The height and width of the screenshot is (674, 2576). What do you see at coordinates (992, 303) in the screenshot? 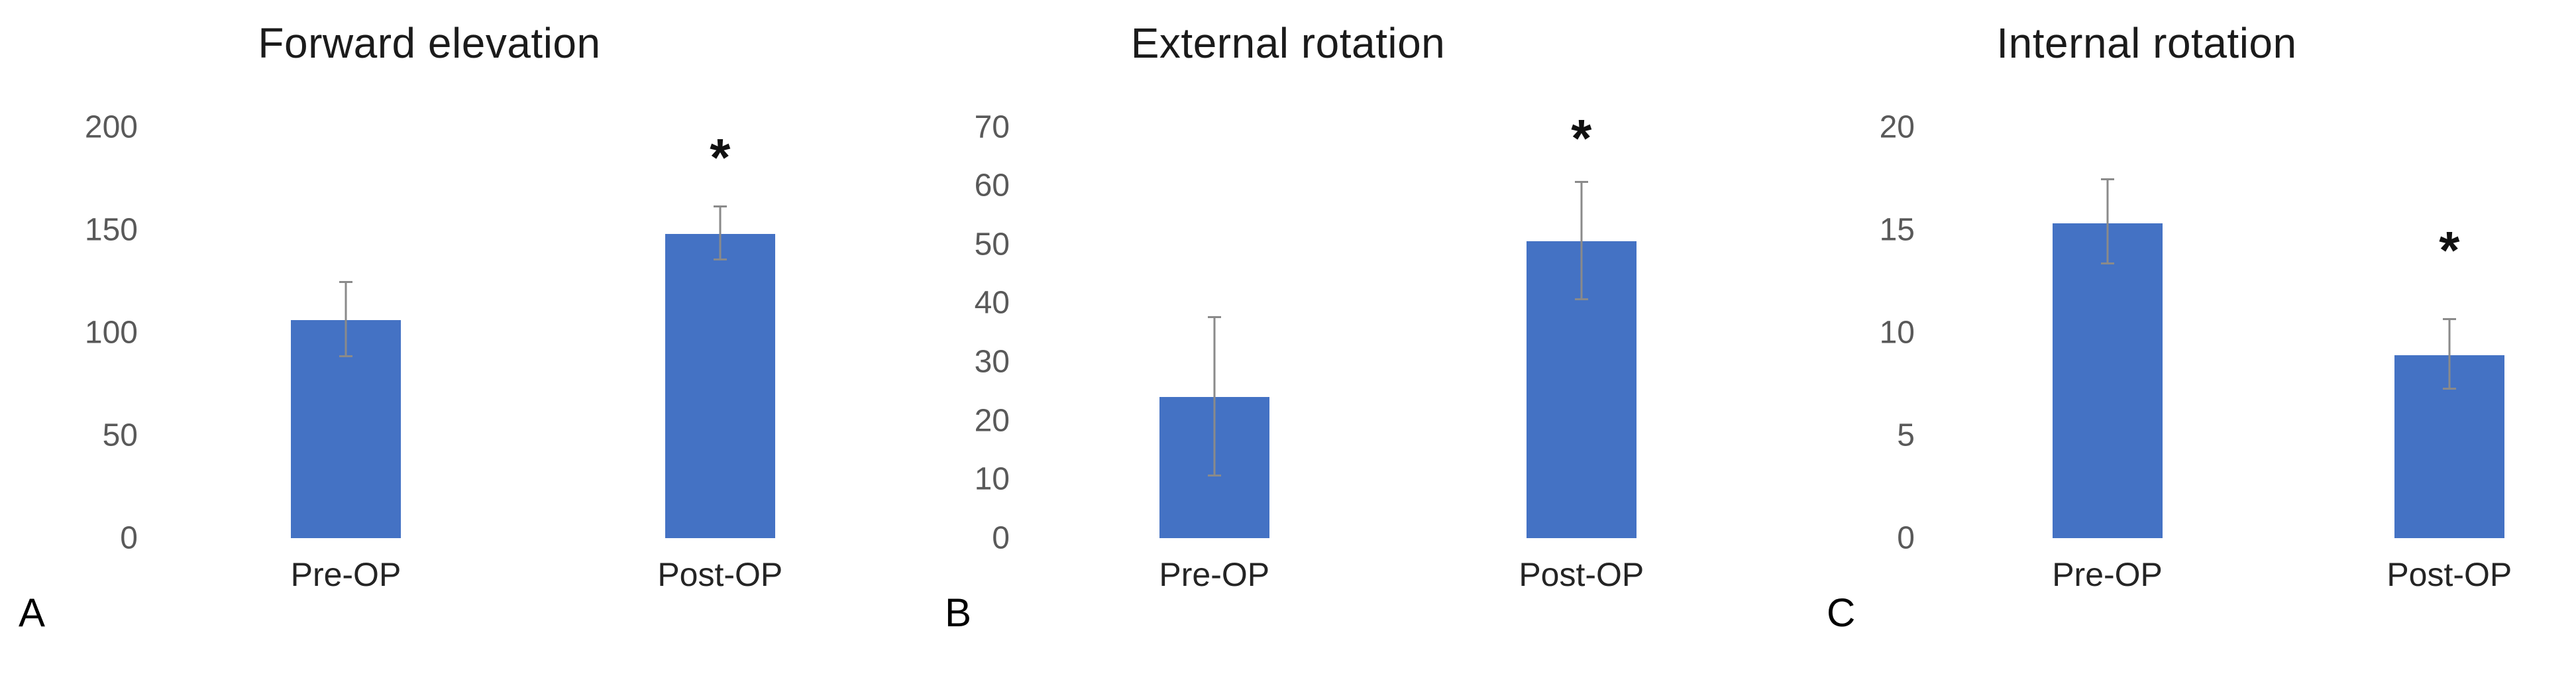
I see `y-axis-tick-label: 40` at bounding box center [992, 303].